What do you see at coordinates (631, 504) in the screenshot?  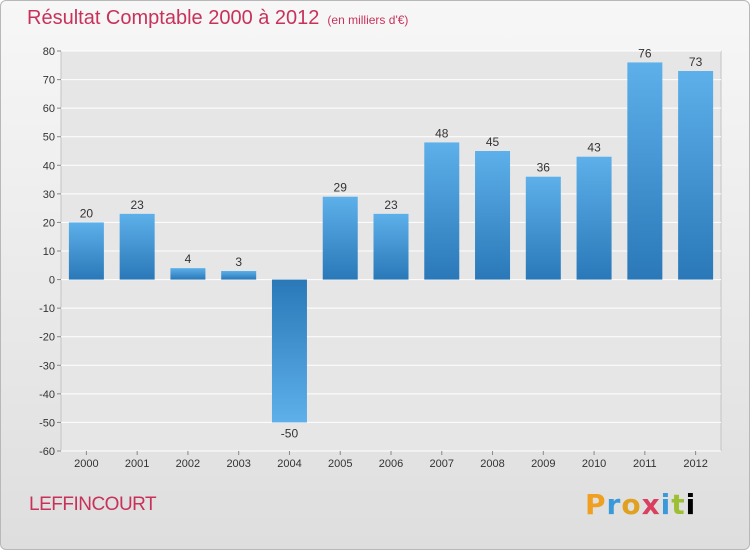 I see `logo-letter: o` at bounding box center [631, 504].